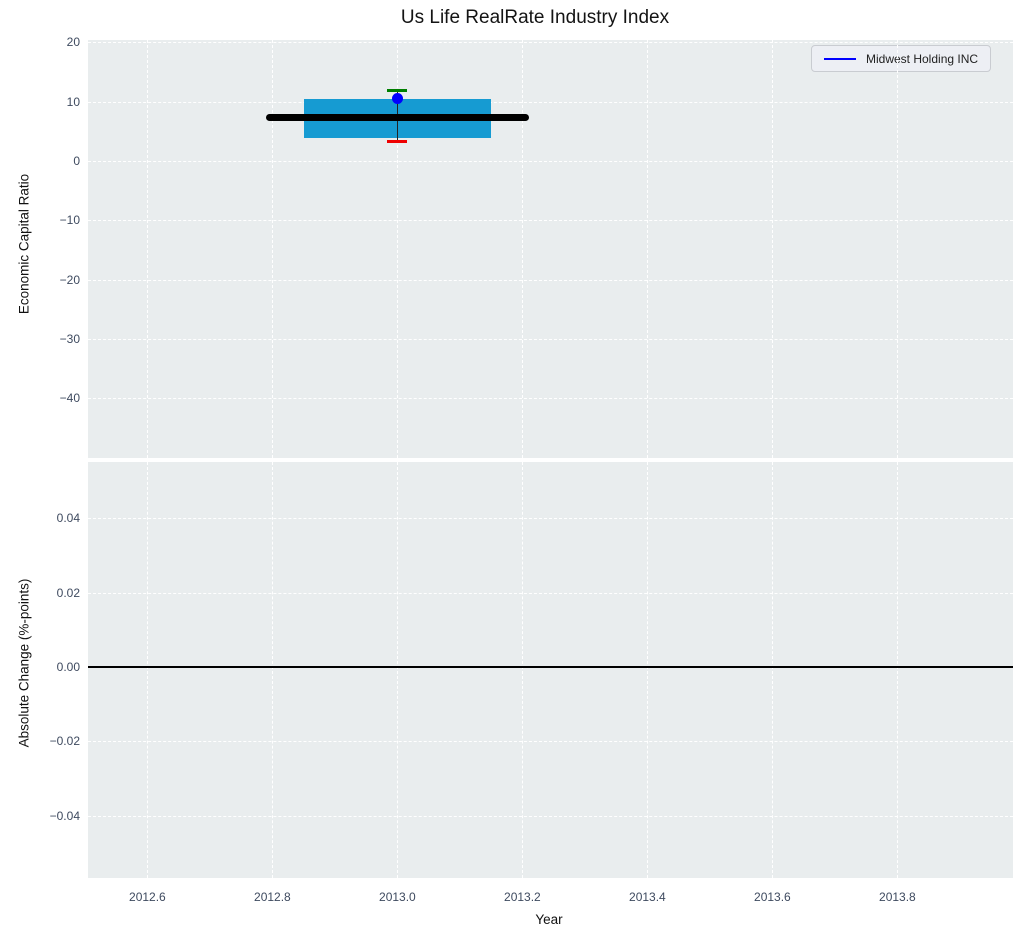  What do you see at coordinates (73, 101) in the screenshot?
I see `y-tick-label: 10` at bounding box center [73, 101].